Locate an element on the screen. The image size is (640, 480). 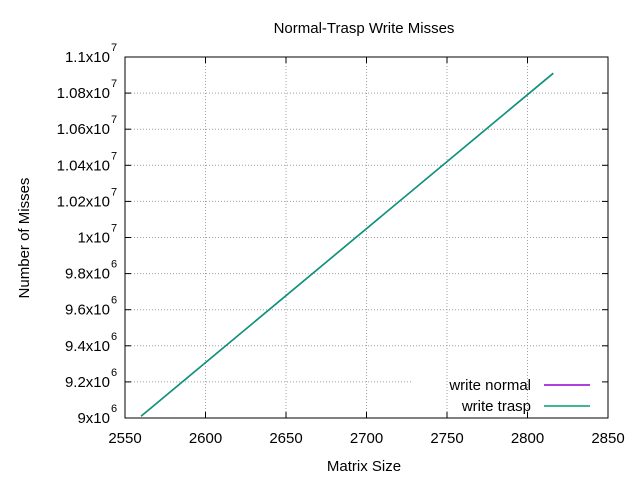
y-tick-label: 1.08x10 is located at coordinates (83, 93).